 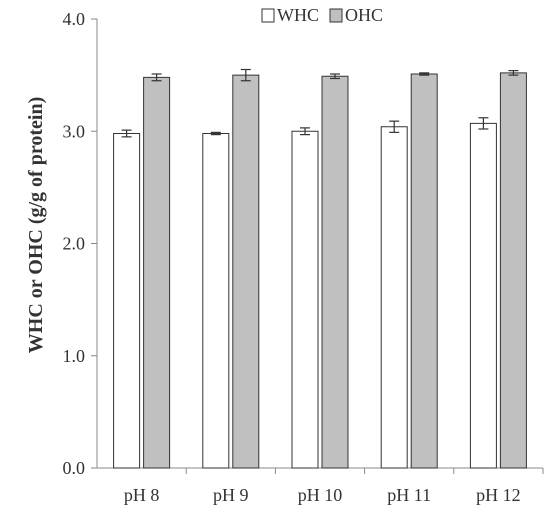 What do you see at coordinates (74, 131) in the screenshot?
I see `y-tick-label: 3.0` at bounding box center [74, 131].